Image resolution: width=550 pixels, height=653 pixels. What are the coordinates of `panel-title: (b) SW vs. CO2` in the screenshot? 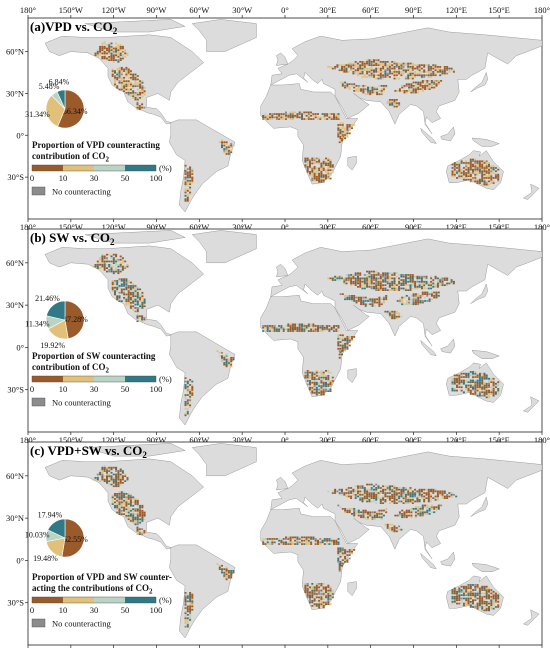 It's located at (72, 238).